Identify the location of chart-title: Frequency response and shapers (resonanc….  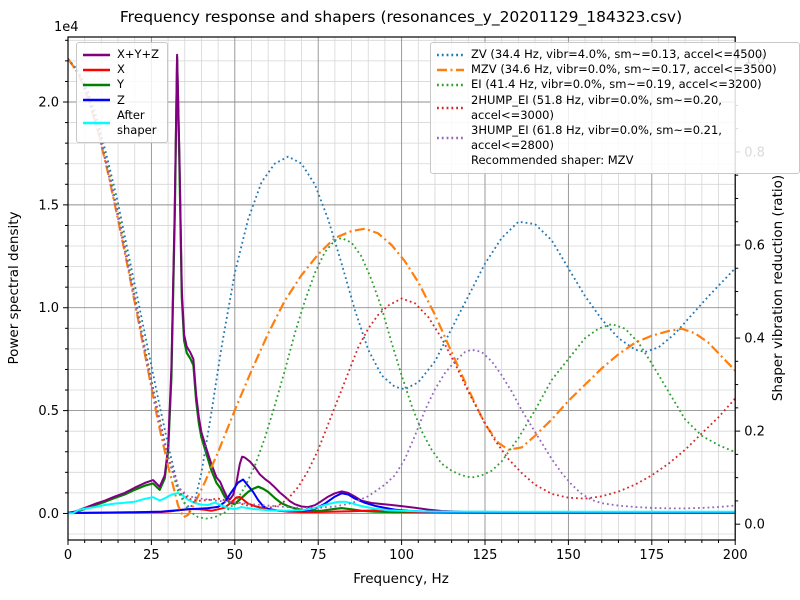
(401, 17).